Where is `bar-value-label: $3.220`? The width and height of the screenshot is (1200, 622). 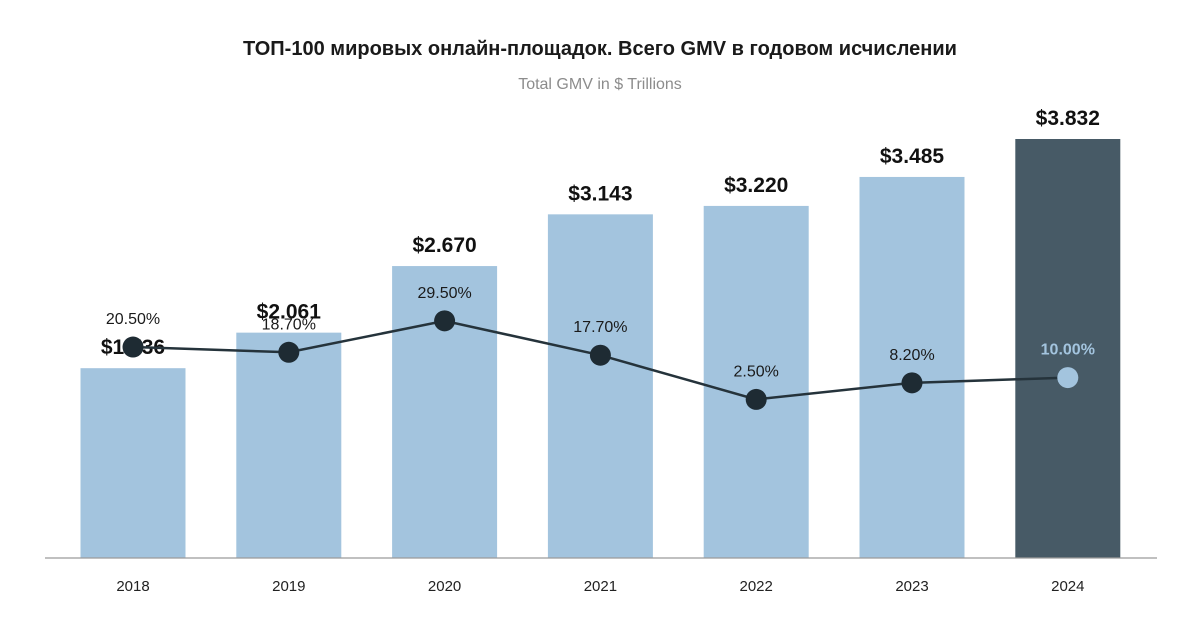 bar-value-label: $3.220 is located at coordinates (756, 185).